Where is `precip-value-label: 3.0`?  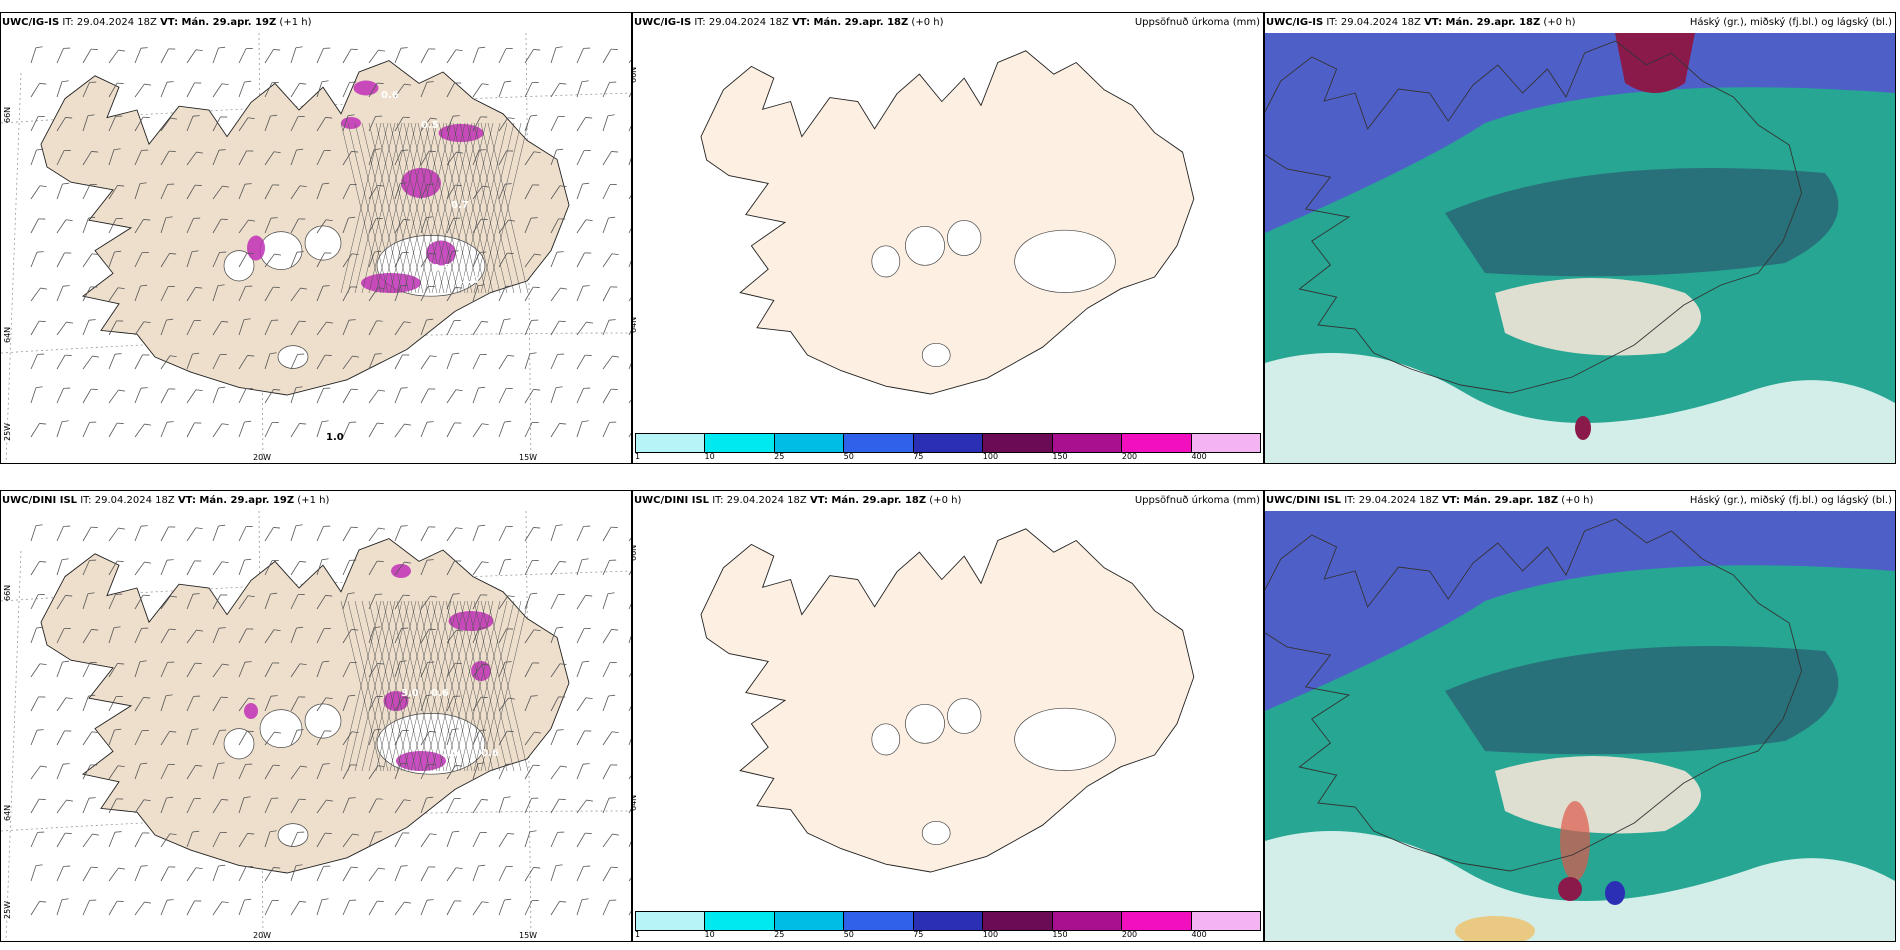 precip-value-label: 3.0 is located at coordinates (410, 693).